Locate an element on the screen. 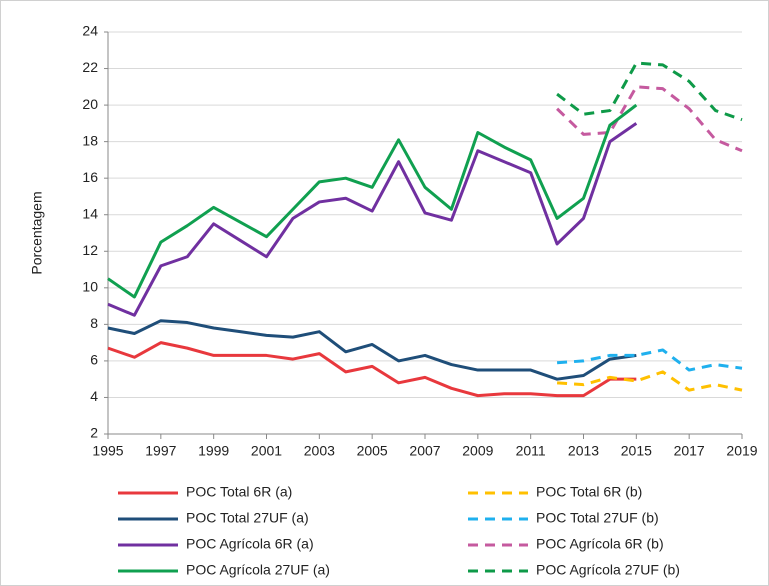  x-tick-label: 2005 is located at coordinates (372, 451).